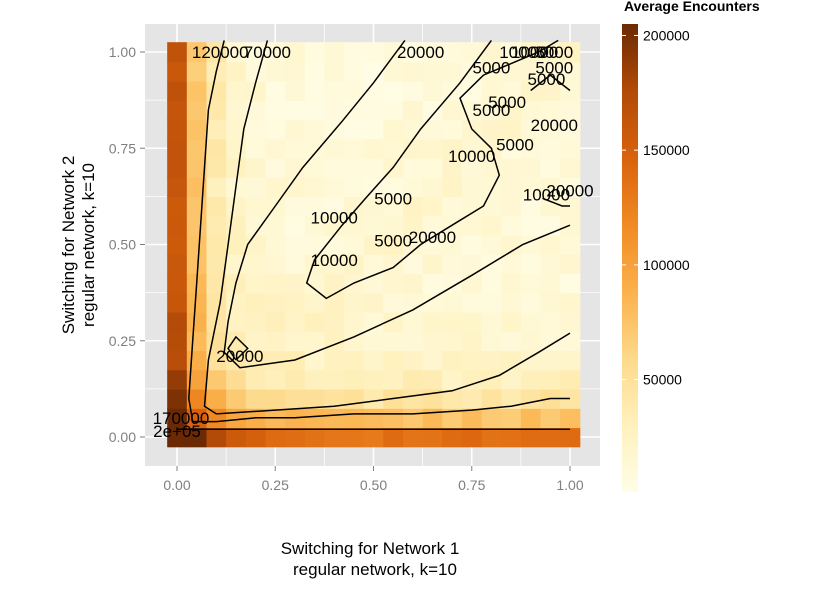  What do you see at coordinates (206, 231) in the screenshot?
I see `contour-line` at bounding box center [206, 231].